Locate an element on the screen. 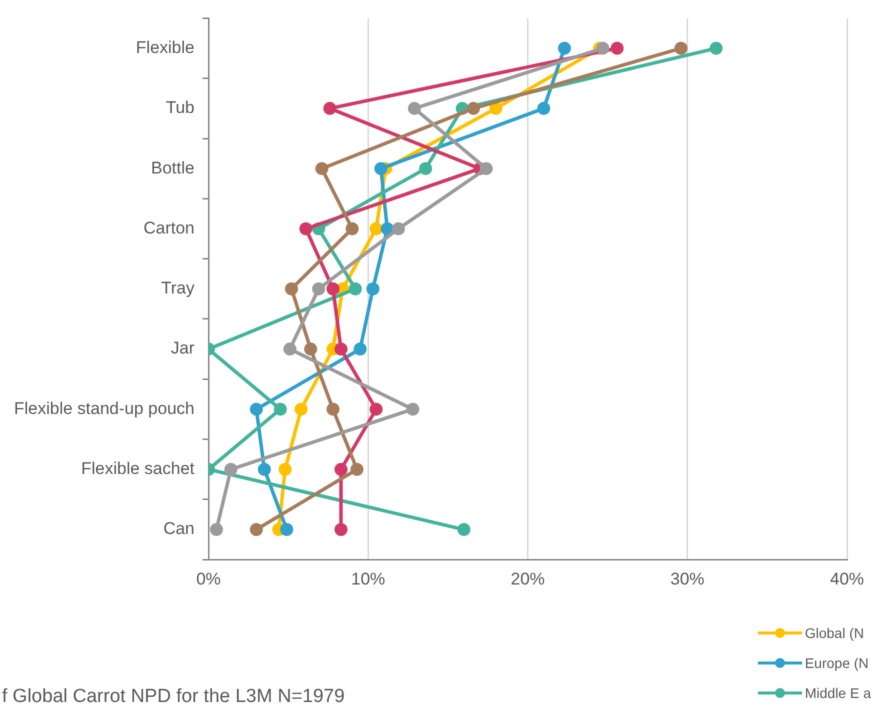 Image resolution: width=877 pixels, height=714 pixels. x-tick-label: 20% is located at coordinates (527, 578).